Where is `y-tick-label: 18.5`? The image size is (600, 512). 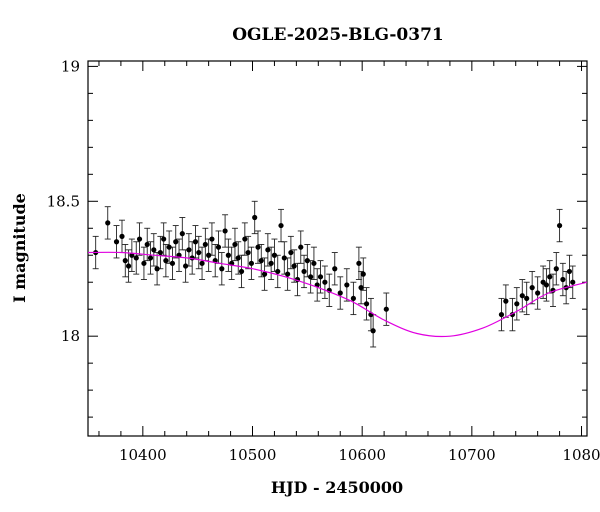 y-tick-label: 18.5 is located at coordinates (63, 201).